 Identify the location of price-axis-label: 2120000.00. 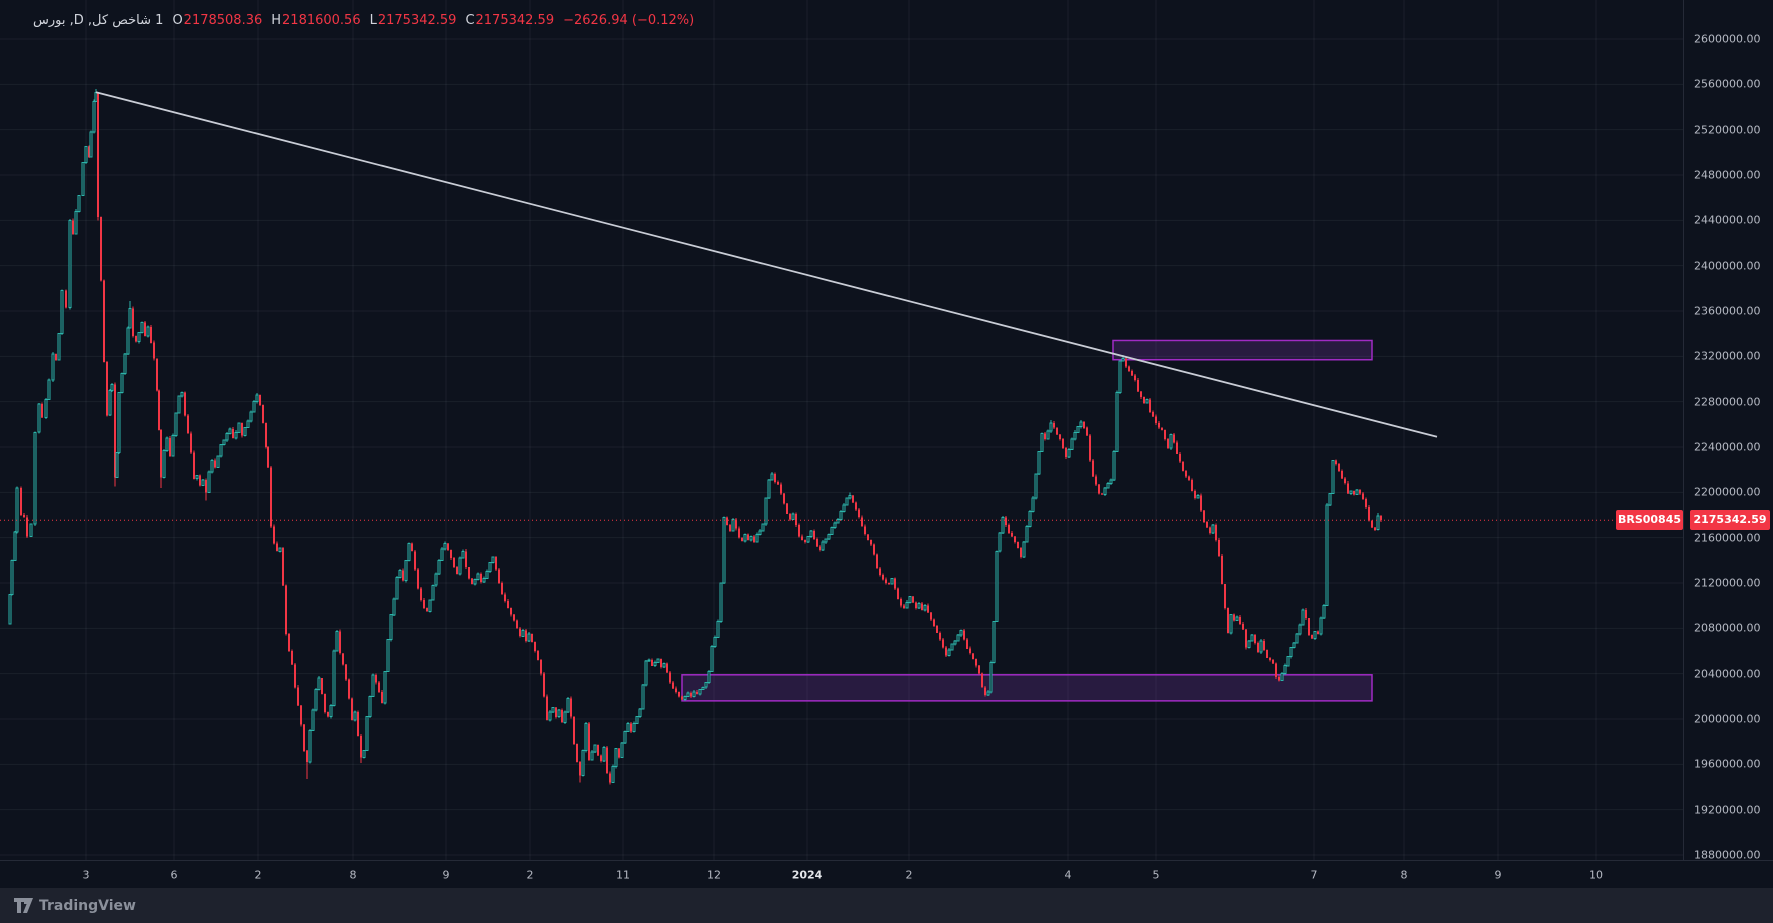
(1727, 583).